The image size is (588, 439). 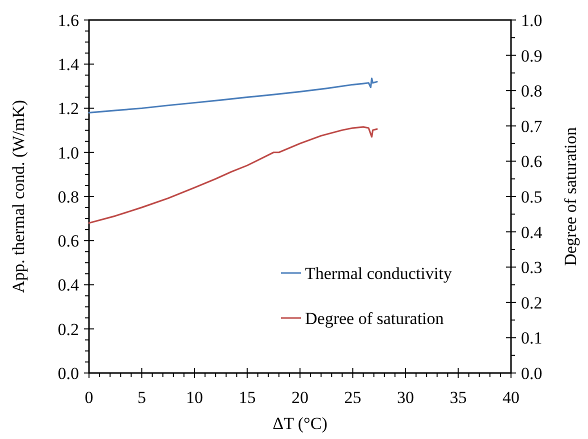 What do you see at coordinates (532, 232) in the screenshot?
I see `y2-tick-label: 0.4` at bounding box center [532, 232].